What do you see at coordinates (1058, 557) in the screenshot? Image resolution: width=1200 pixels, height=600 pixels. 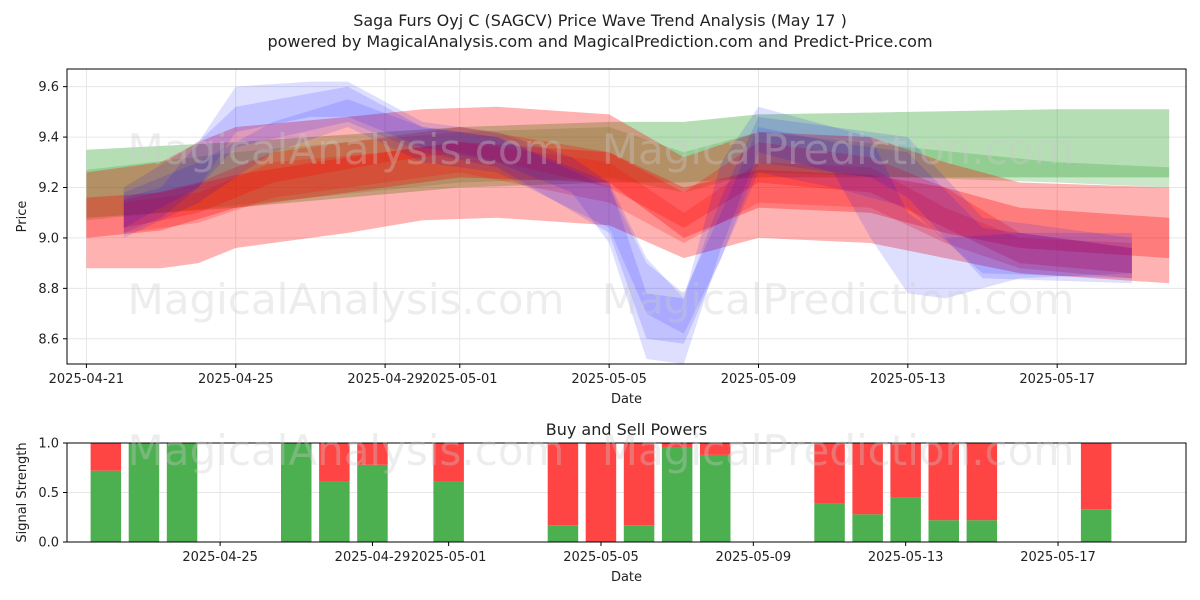 I see `signal-x-tick-label: 2025-05-17` at bounding box center [1058, 557].